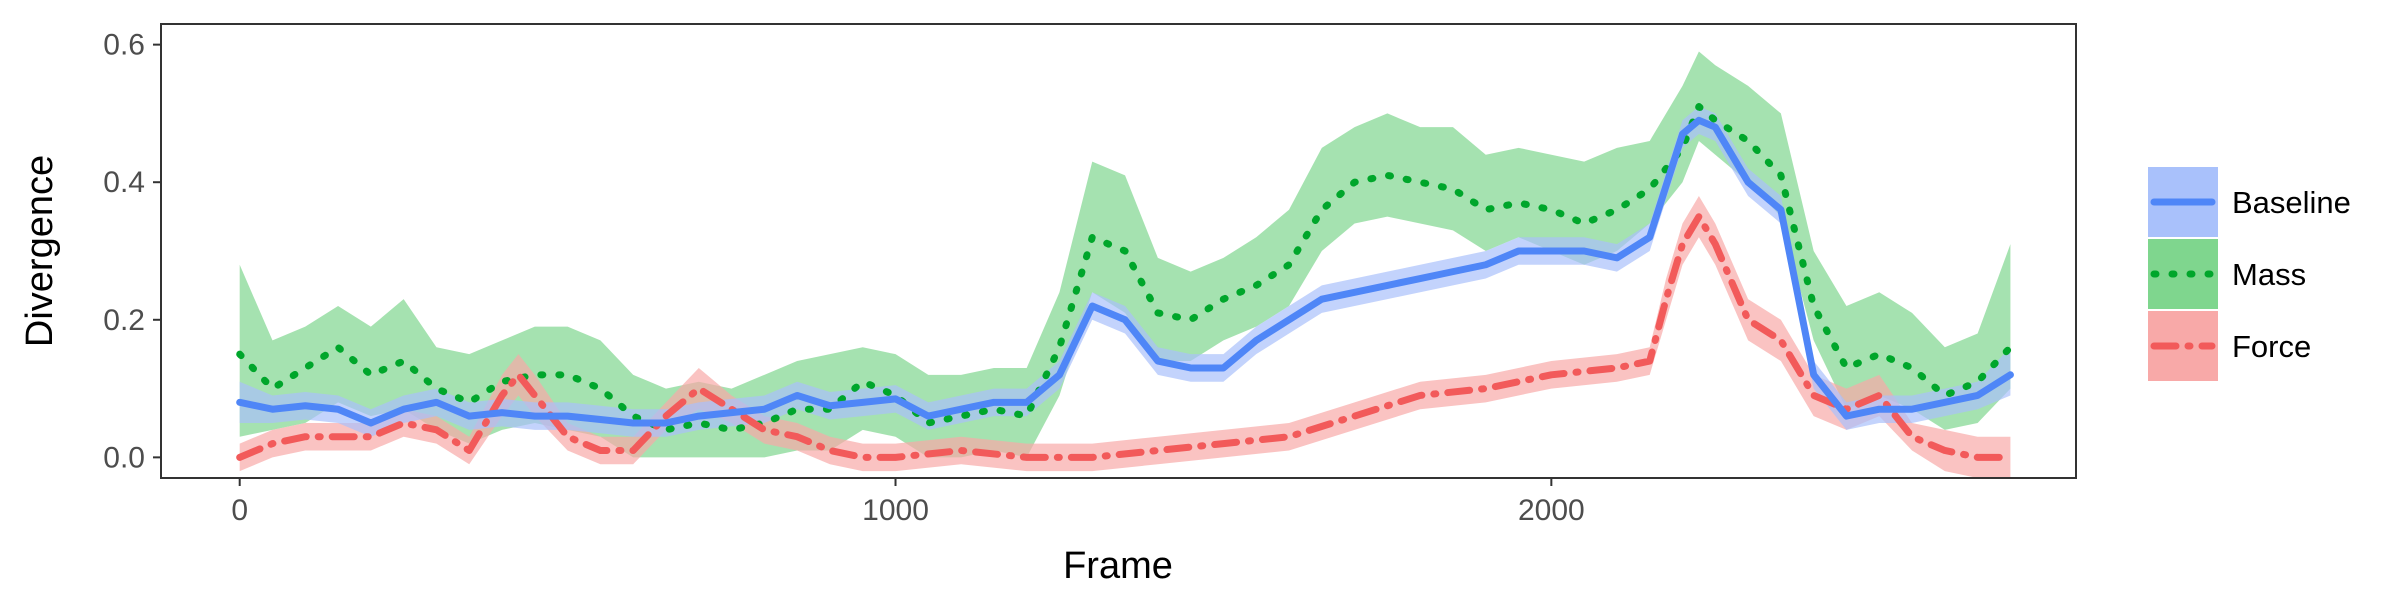 The image size is (2400, 600). Describe the element at coordinates (1551, 510) in the screenshot. I see `x-tick-label: 2000` at that location.